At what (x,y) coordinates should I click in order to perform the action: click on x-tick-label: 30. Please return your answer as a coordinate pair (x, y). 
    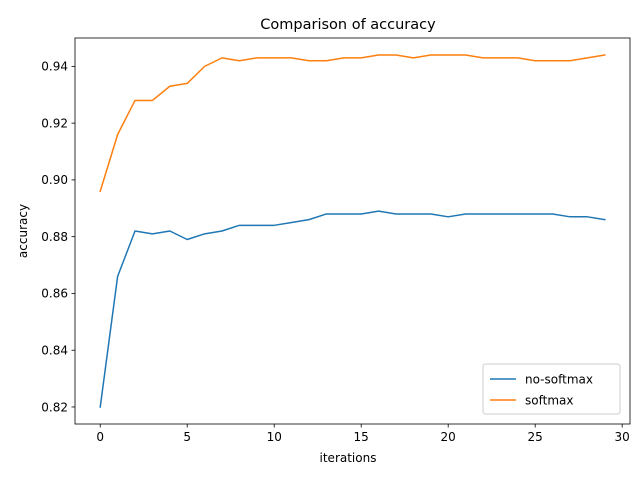
    Looking at the image, I should click on (622, 437).